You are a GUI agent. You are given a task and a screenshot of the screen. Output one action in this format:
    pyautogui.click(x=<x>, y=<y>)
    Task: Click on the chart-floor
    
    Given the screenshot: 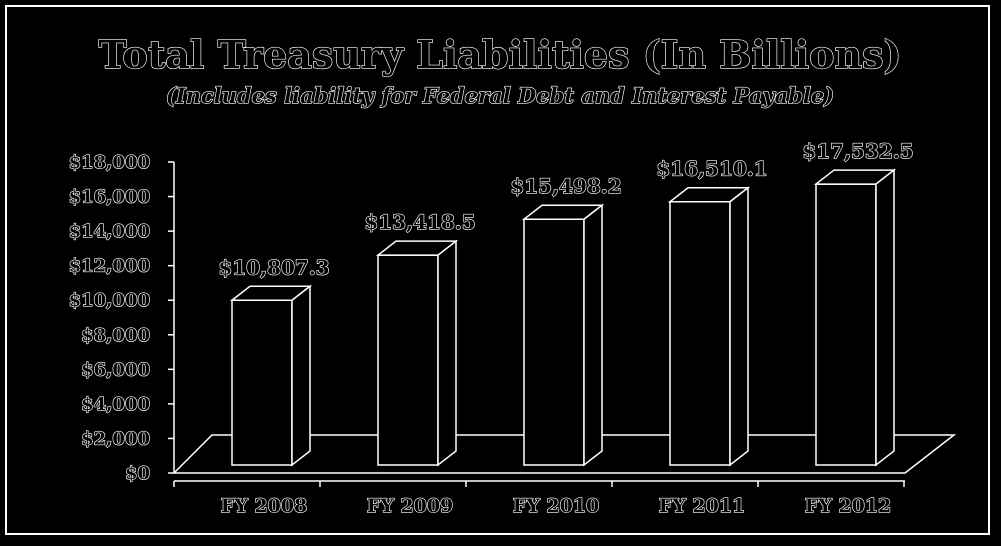 What is the action you would take?
    pyautogui.click(x=564, y=454)
    